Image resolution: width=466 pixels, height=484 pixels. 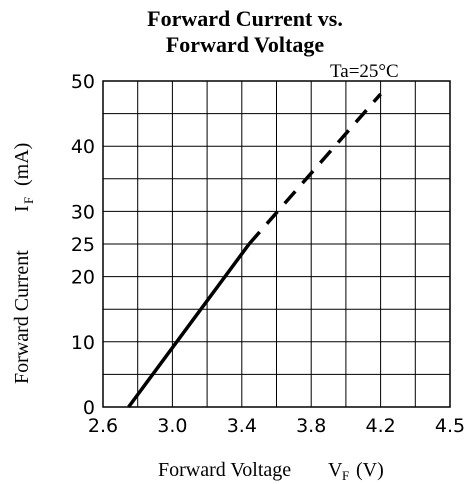 I want to click on y-tick-labels: 0 10 20 25 30 40 50, so click(x=83, y=245).